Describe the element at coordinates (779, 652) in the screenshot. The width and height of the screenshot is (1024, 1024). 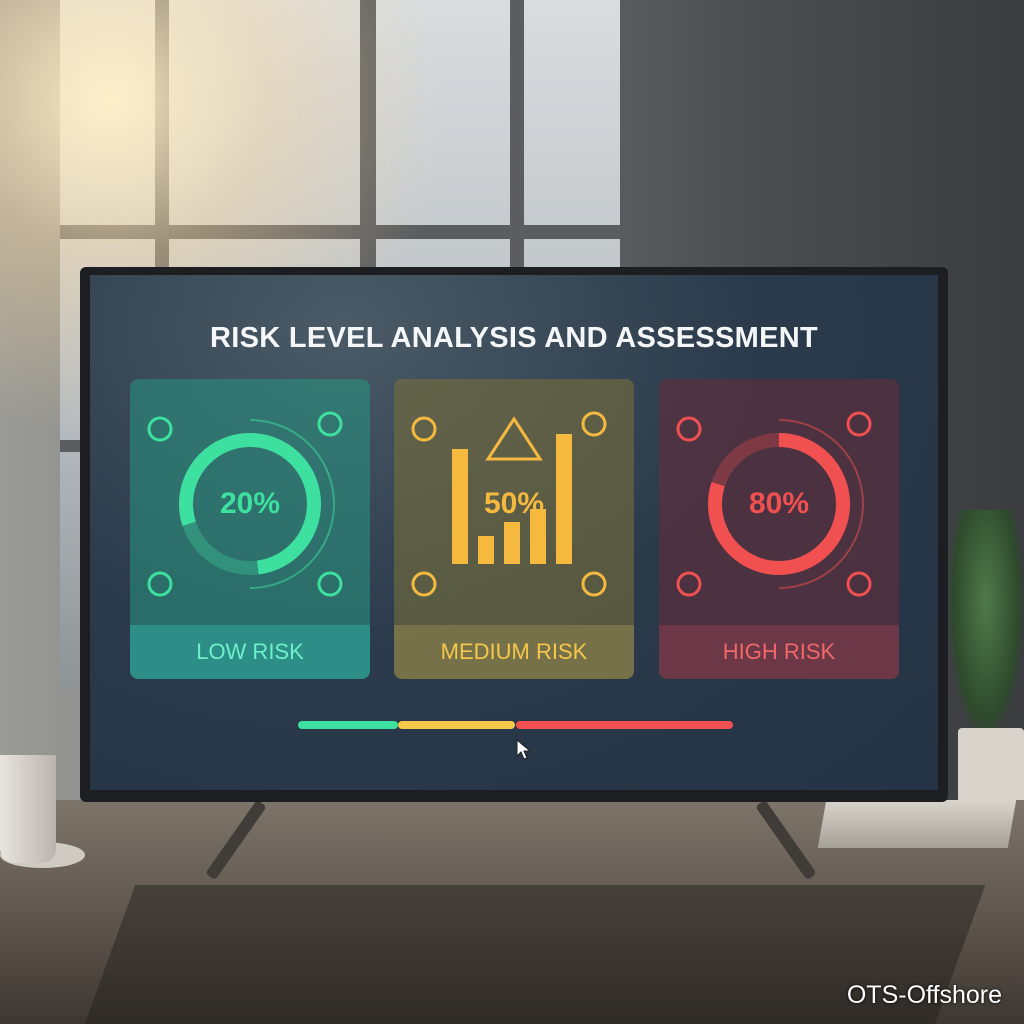
I see `high-risk-label: HIGH RISK` at that location.